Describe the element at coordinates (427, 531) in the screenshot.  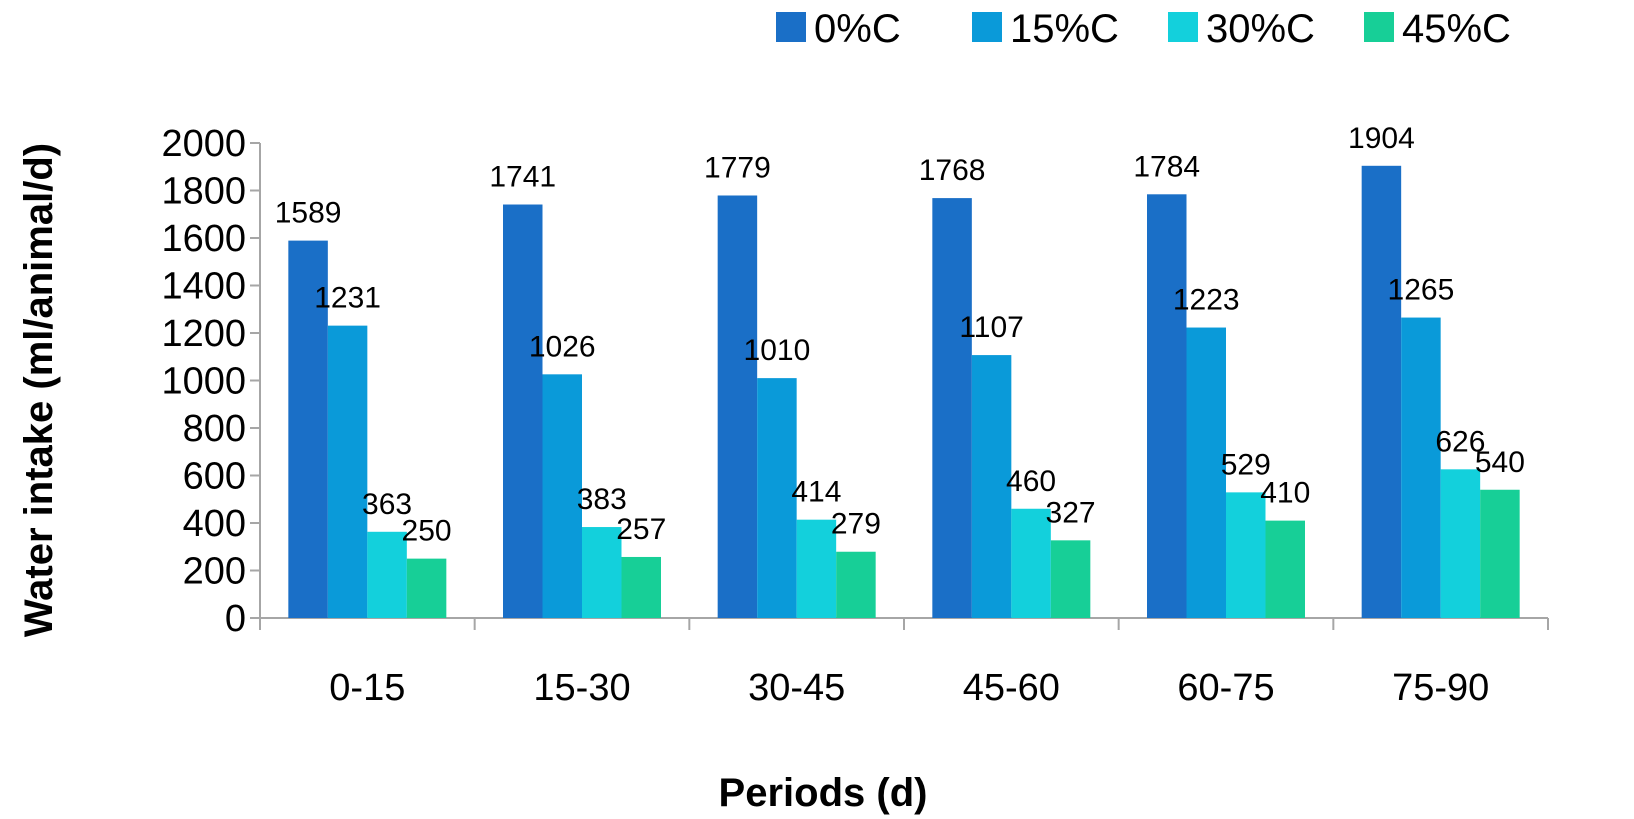
I see `data-label: 250` at that location.